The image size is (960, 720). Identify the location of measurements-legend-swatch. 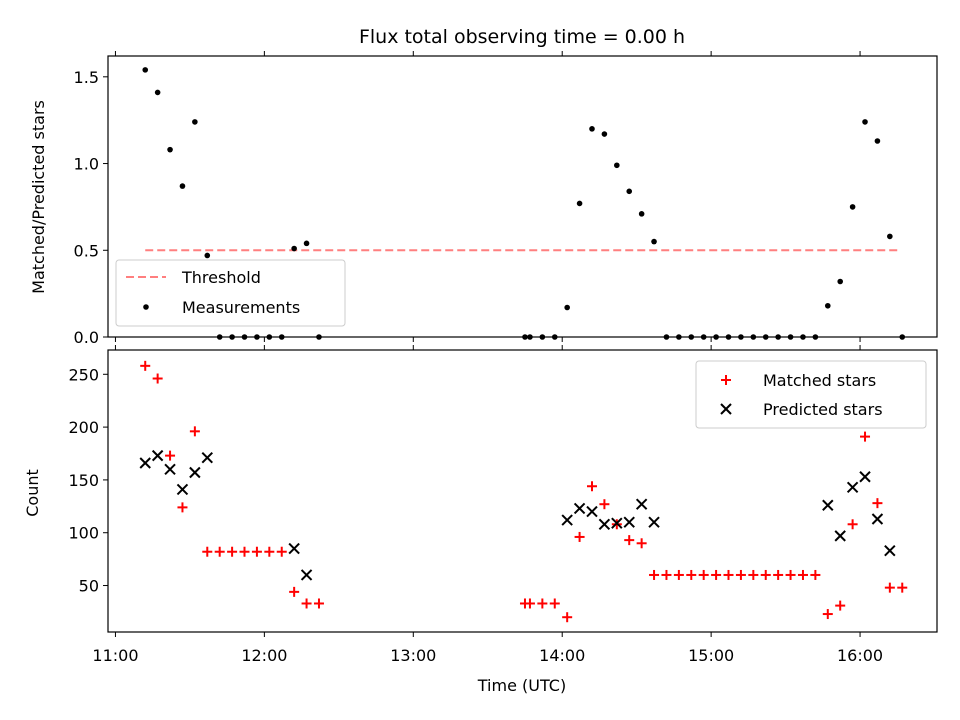
(146, 307).